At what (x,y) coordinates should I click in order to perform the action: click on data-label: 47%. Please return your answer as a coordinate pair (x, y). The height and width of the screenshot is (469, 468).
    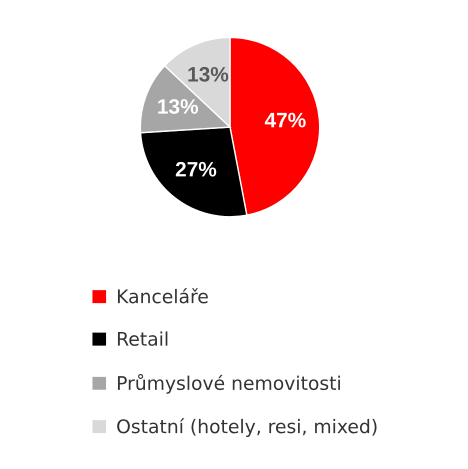
    Looking at the image, I should click on (285, 120).